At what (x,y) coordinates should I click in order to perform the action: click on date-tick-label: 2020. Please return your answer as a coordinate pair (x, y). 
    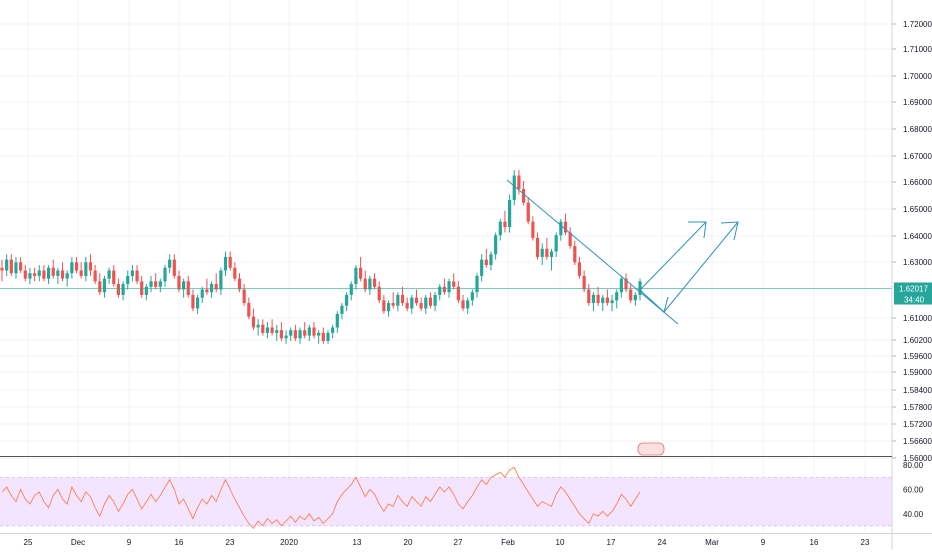
    Looking at the image, I should click on (289, 542).